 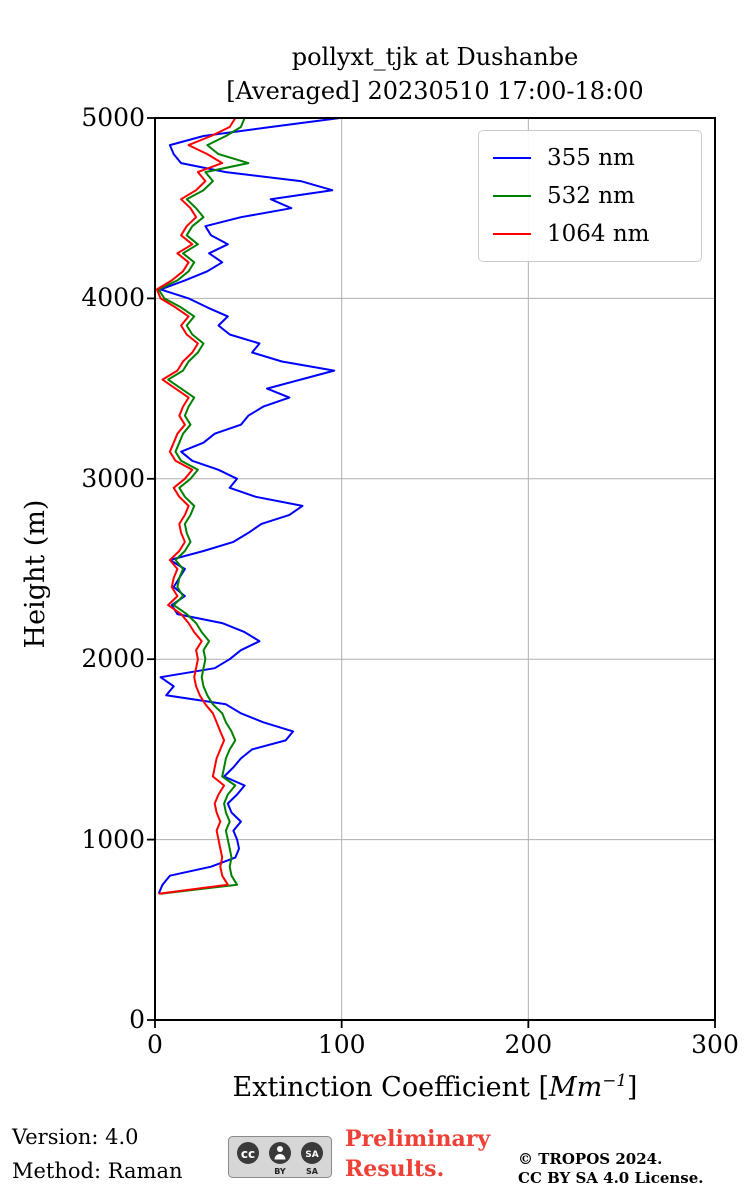 I want to click on method-text: Method: Raman, so click(x=97, y=1171).